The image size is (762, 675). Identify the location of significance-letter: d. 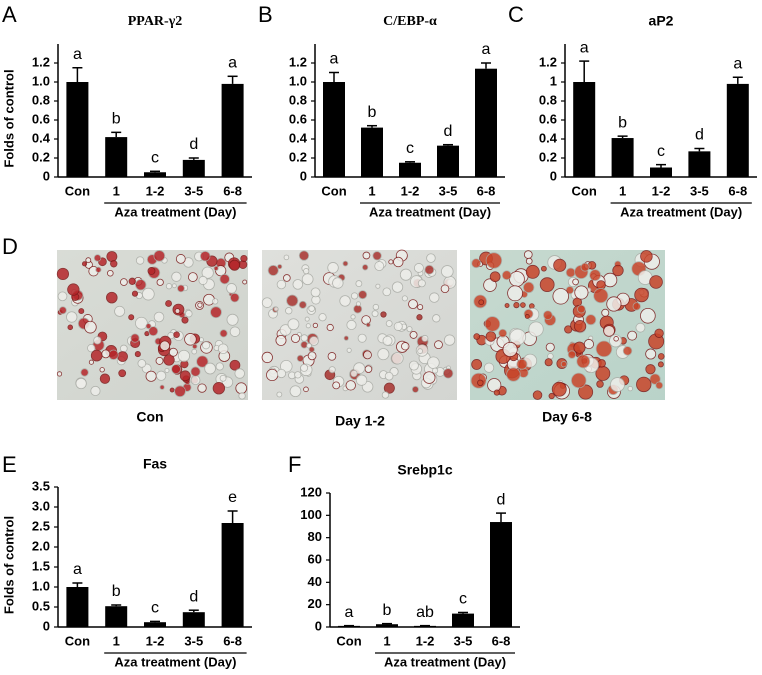
(501, 499).